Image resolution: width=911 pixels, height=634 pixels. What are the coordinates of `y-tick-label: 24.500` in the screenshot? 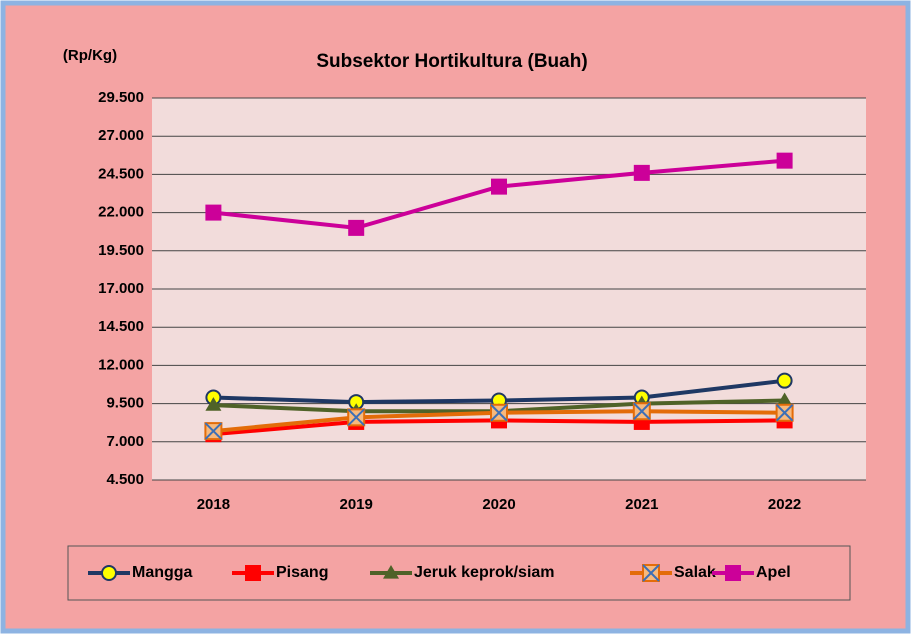 It's located at (121, 173).